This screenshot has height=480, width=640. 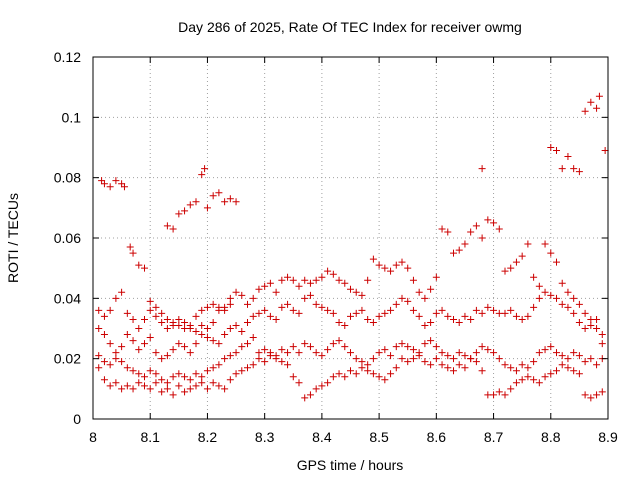 What do you see at coordinates (265, 437) in the screenshot?
I see `x-tick-label: 8.3` at bounding box center [265, 437].